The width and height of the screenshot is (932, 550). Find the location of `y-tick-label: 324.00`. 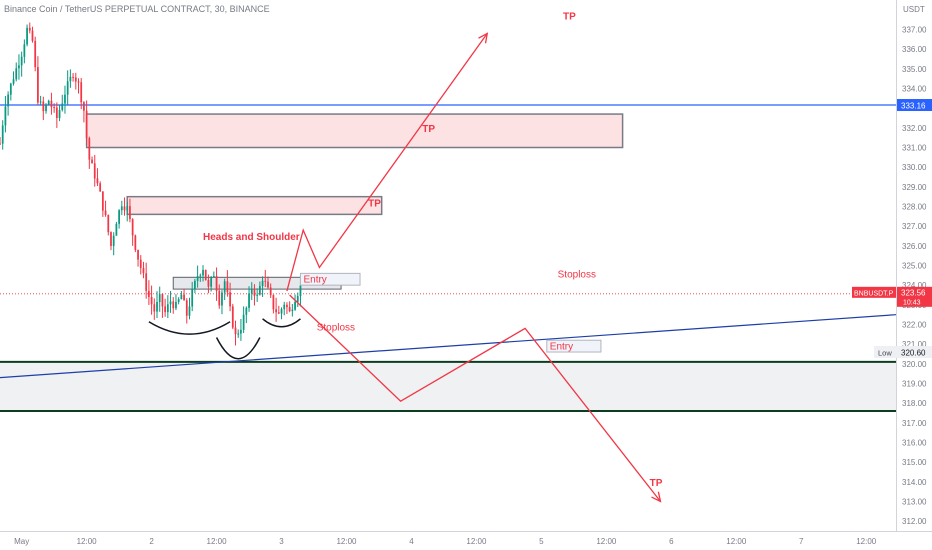

y-tick-label: 324.00 is located at coordinates (914, 285).